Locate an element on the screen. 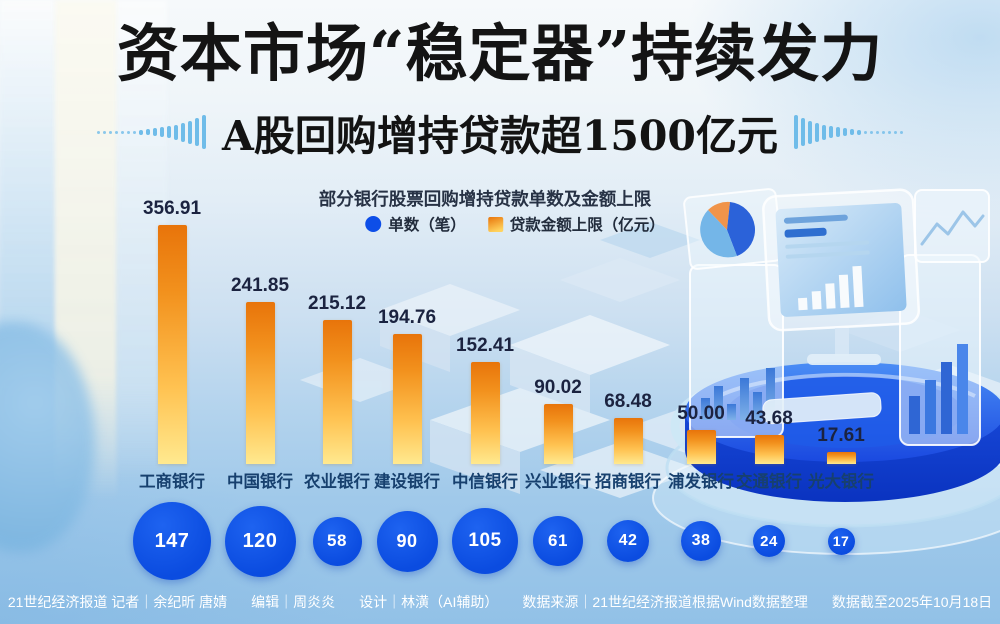 Image resolution: width=1000 pixels, height=624 pixels. count-circle: 120 is located at coordinates (260, 541).